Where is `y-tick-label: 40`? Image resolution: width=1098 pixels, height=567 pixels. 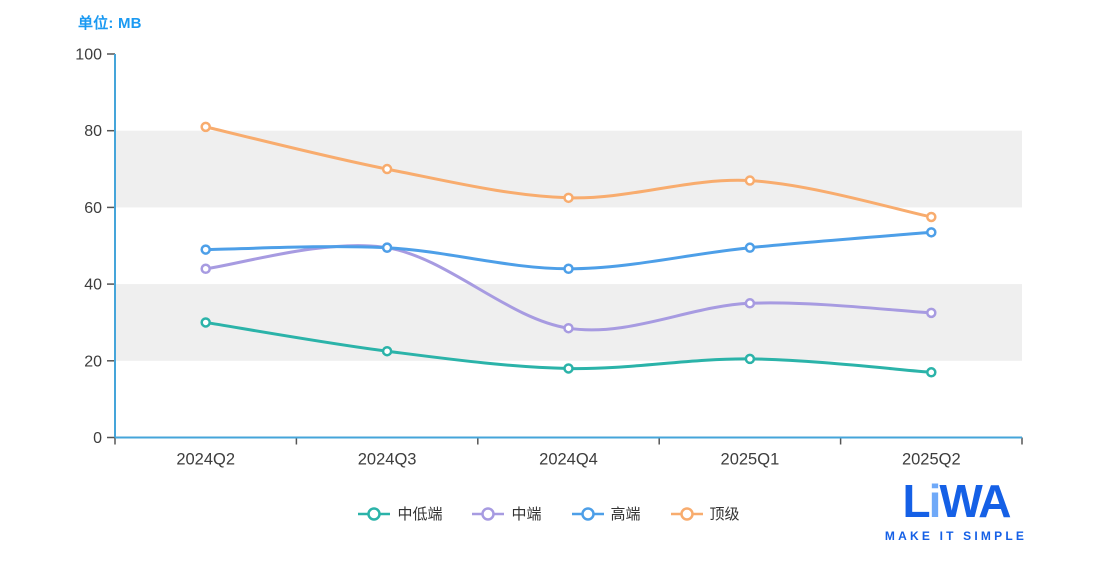 y-tick-label: 40 is located at coordinates (93, 285).